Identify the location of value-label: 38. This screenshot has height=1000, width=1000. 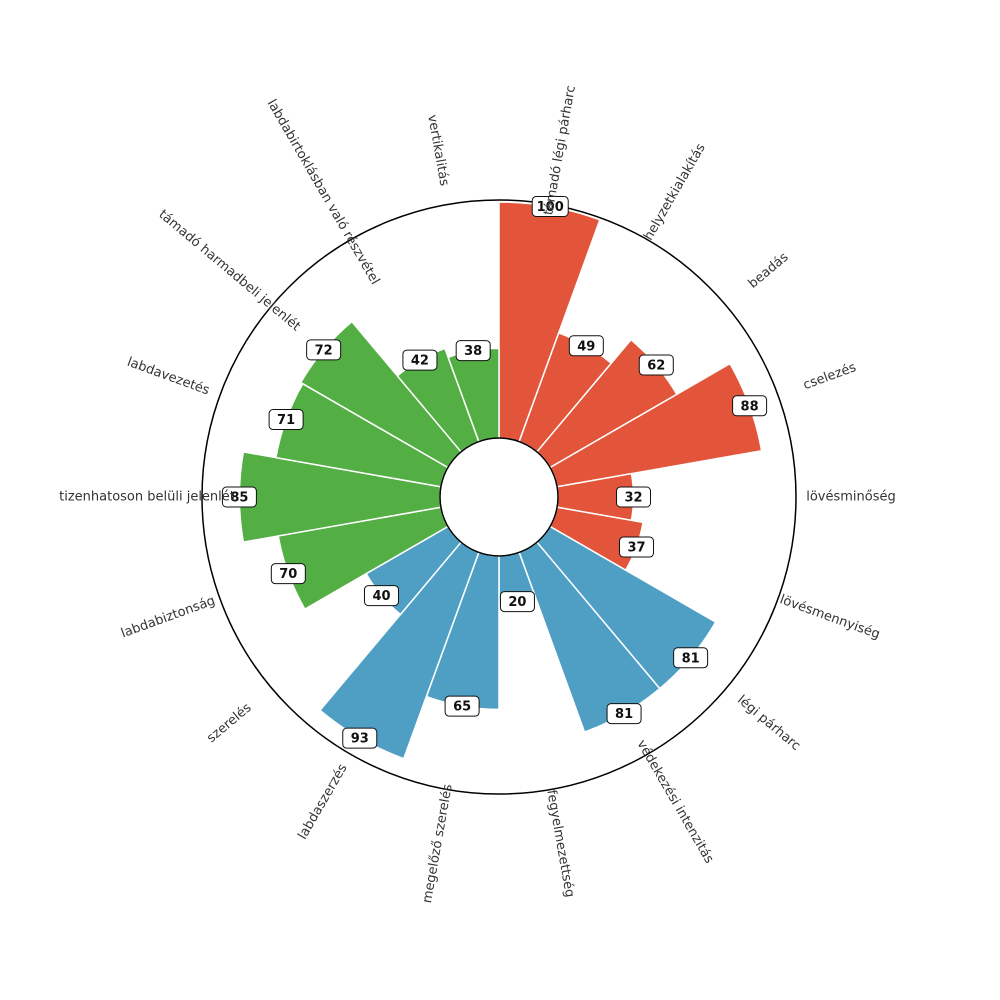
(473, 351).